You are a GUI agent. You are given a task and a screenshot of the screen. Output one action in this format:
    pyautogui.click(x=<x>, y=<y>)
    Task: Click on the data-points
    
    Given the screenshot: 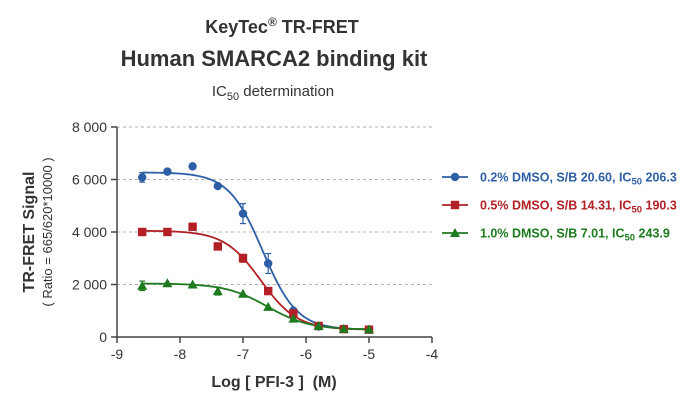 What is the action you would take?
    pyautogui.click(x=255, y=248)
    